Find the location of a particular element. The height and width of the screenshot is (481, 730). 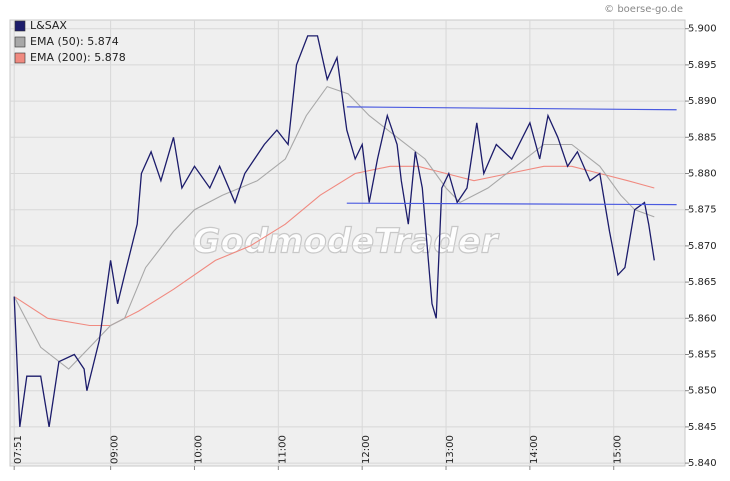

y-tick-label: 5.850 is located at coordinates (702, 391).